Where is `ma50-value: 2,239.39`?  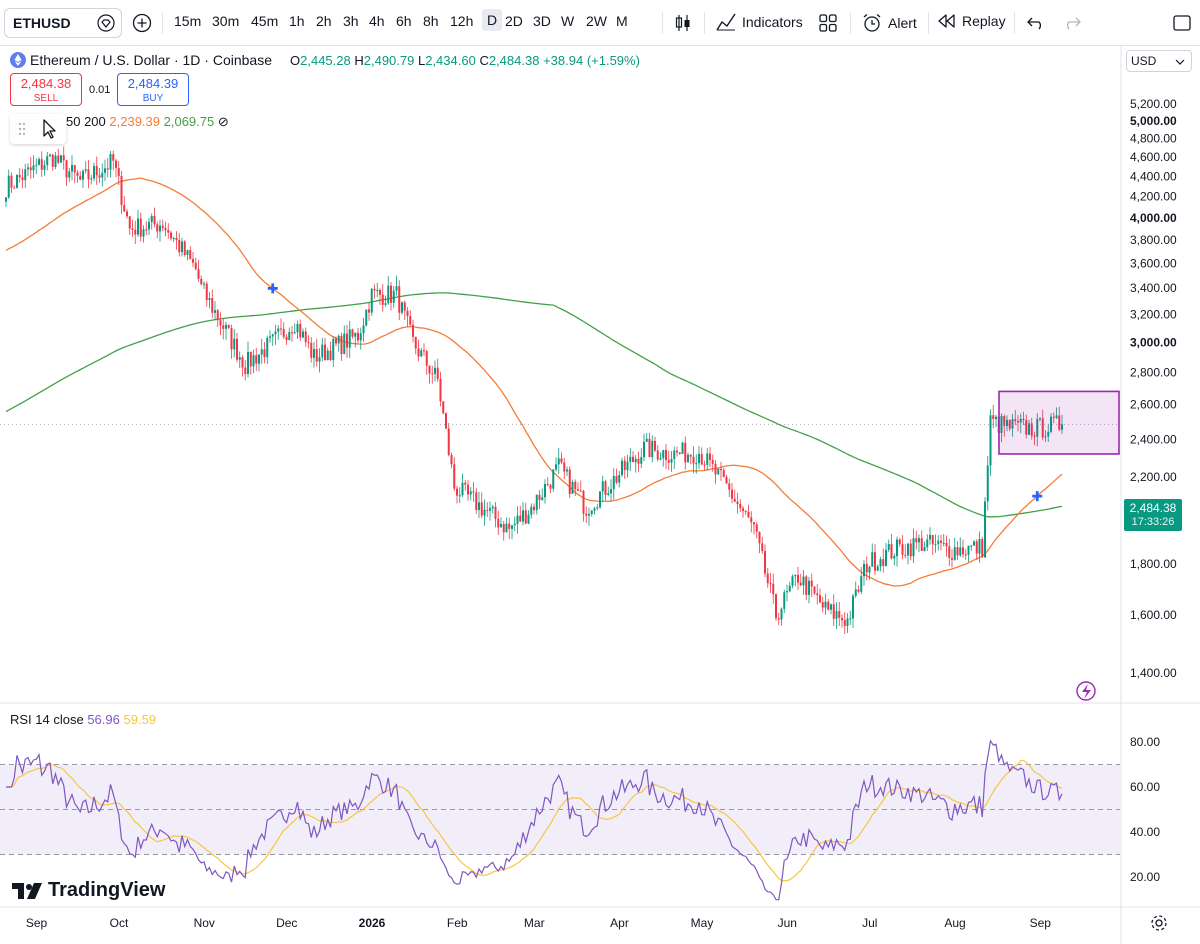
ma50-value: 2,239.39 is located at coordinates (134, 121).